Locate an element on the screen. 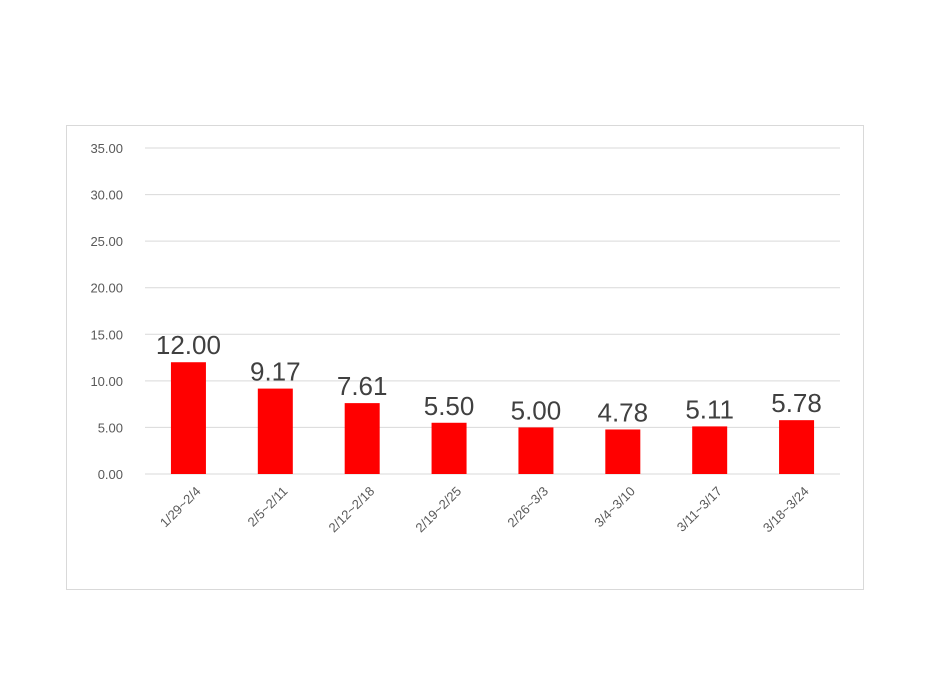 This screenshot has height=699, width=932. x-tick-label: 1/29~2/4 is located at coordinates (180, 507).